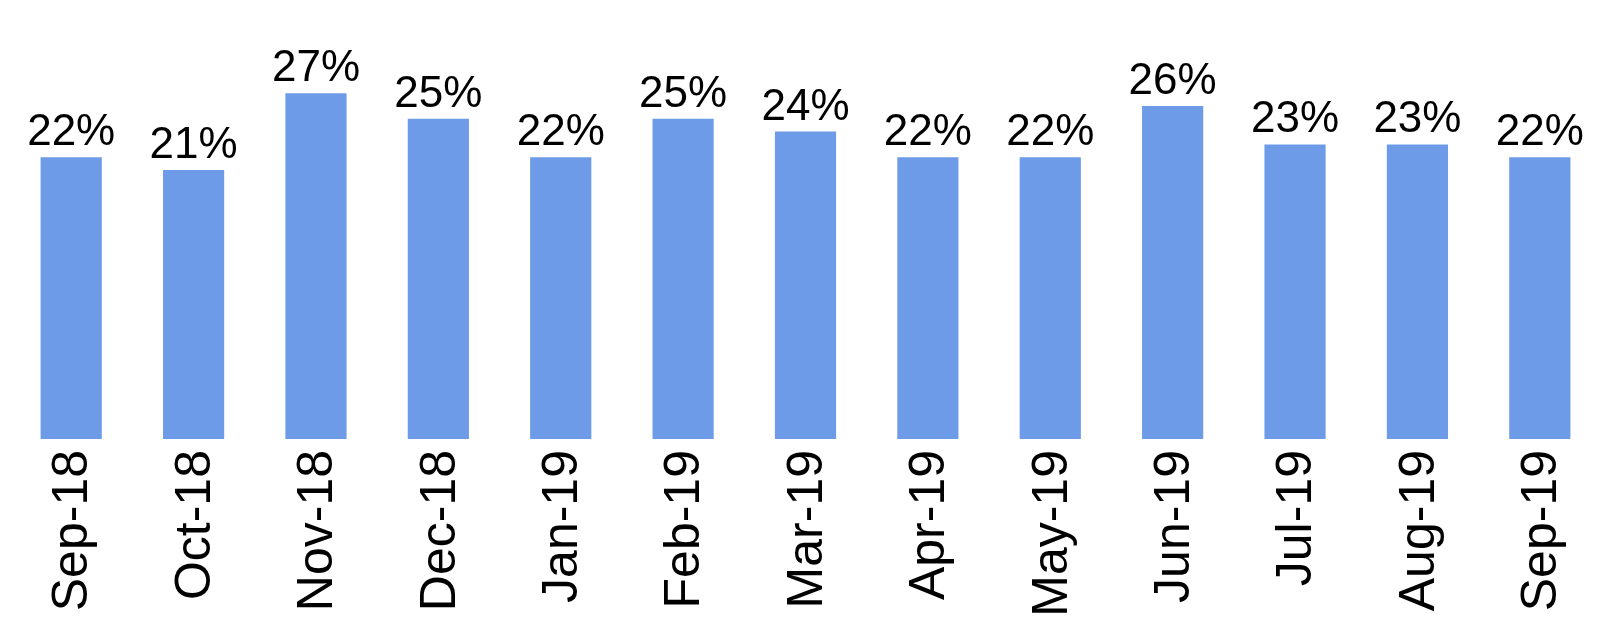 Image resolution: width=1611 pixels, height=627 pixels. Describe the element at coordinates (1294, 518) in the screenshot. I see `x-tick-label: Jul-19` at that location.